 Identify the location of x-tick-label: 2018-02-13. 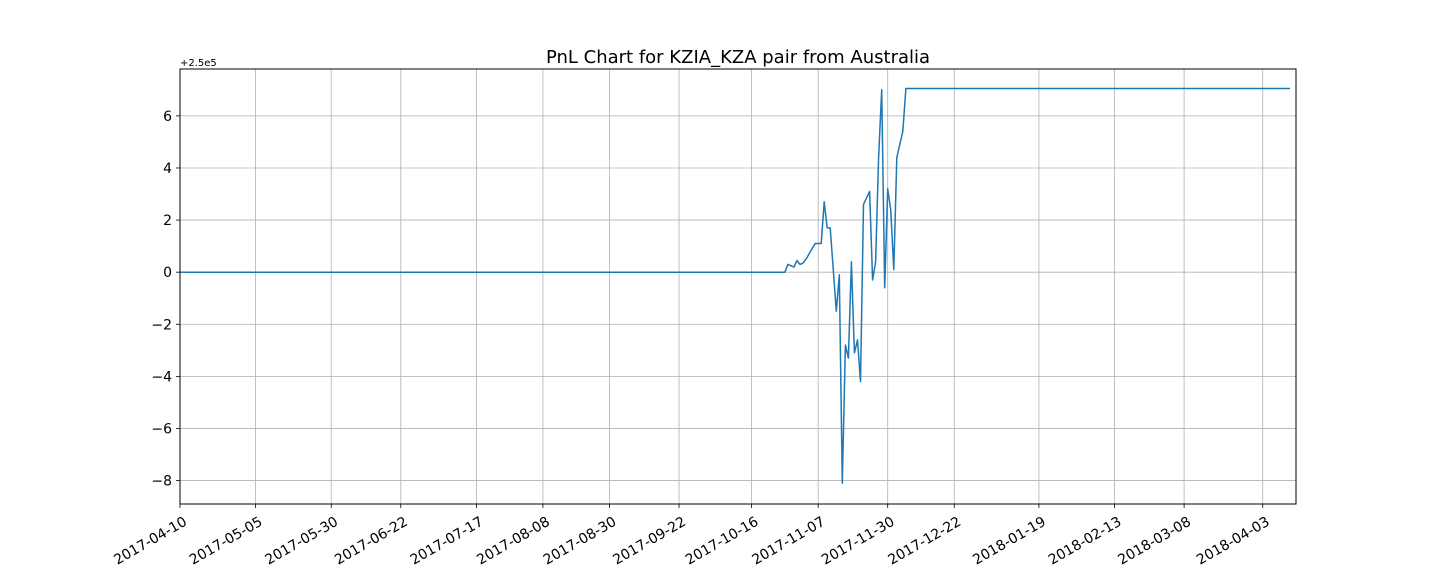
(1085, 541).